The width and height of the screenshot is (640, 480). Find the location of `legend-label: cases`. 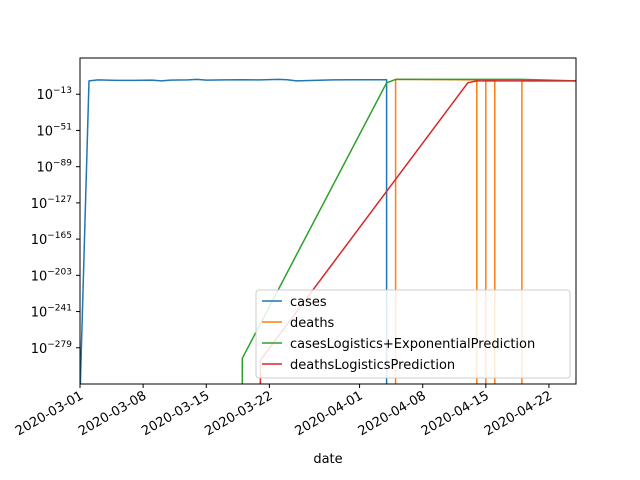

legend-label: cases is located at coordinates (308, 302).